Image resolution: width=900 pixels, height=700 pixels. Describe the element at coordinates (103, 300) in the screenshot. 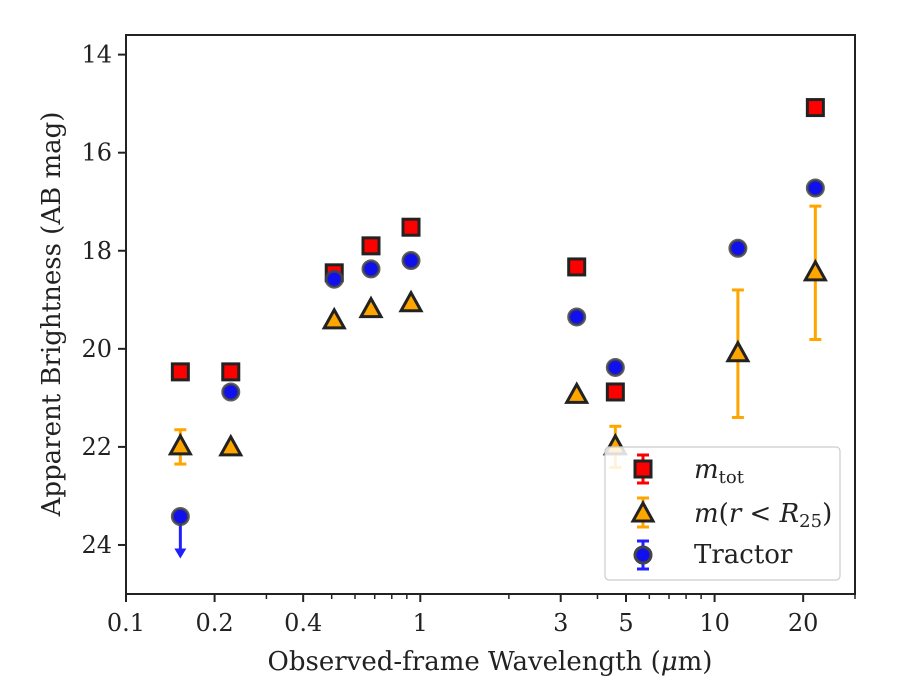

I see `y-axis-ticks: 14 16 18 20 22 24` at that location.